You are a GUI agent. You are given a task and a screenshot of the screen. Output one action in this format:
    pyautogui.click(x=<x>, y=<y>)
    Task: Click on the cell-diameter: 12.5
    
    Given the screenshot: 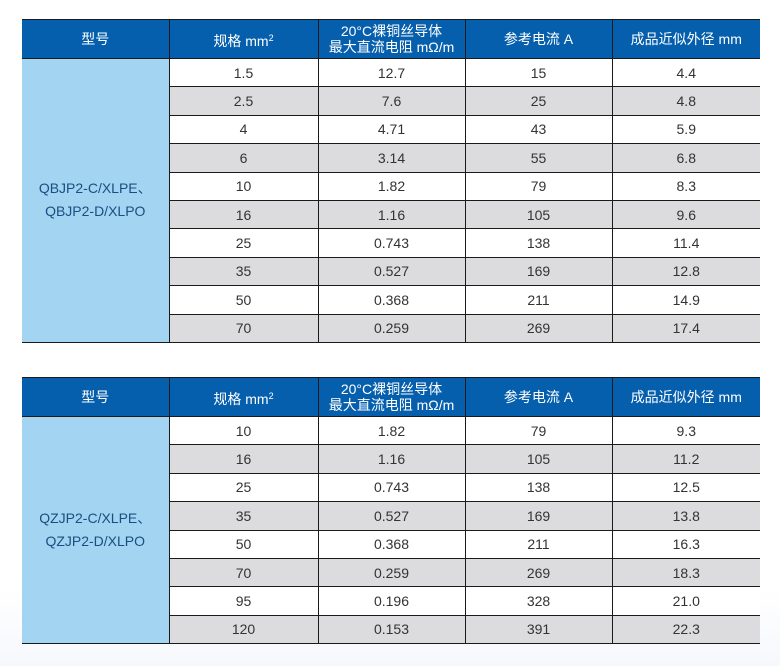 What is the action you would take?
    pyautogui.click(x=685, y=487)
    